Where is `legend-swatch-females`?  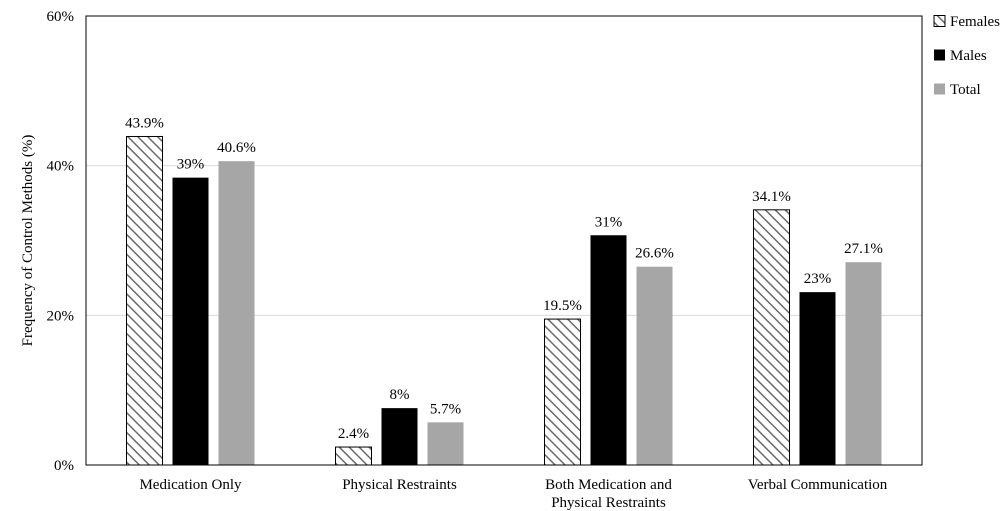 legend-swatch-females is located at coordinates (939, 21).